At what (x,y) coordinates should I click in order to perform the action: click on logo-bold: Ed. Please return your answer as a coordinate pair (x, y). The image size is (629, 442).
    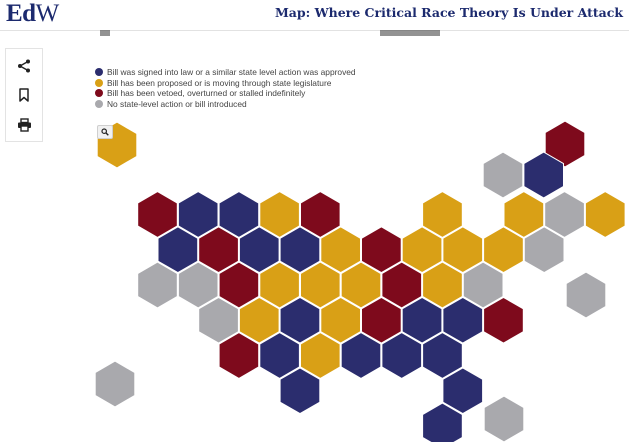
    Looking at the image, I should click on (21, 13).